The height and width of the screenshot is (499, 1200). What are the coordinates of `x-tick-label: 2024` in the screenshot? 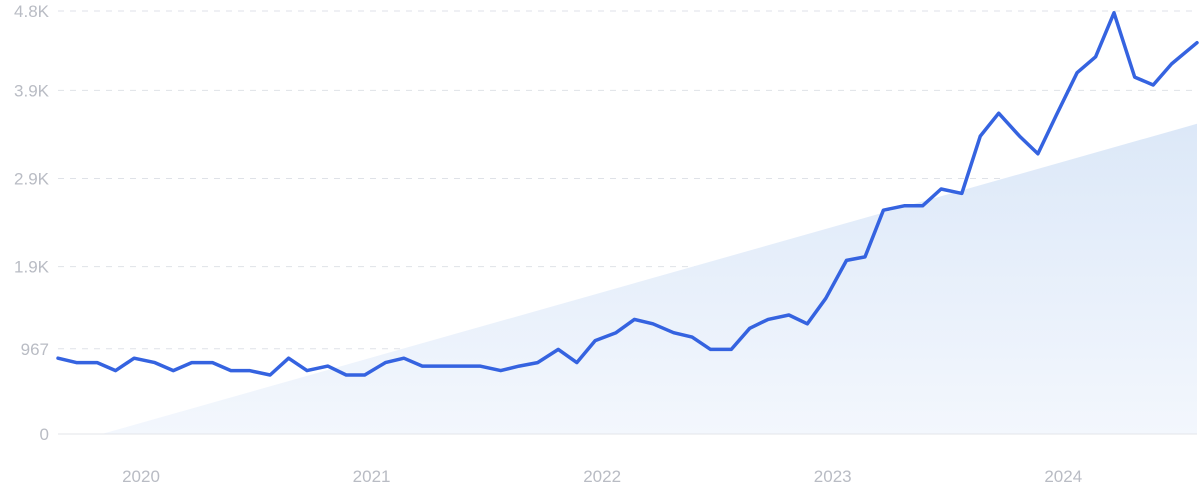 It's located at (1063, 476).